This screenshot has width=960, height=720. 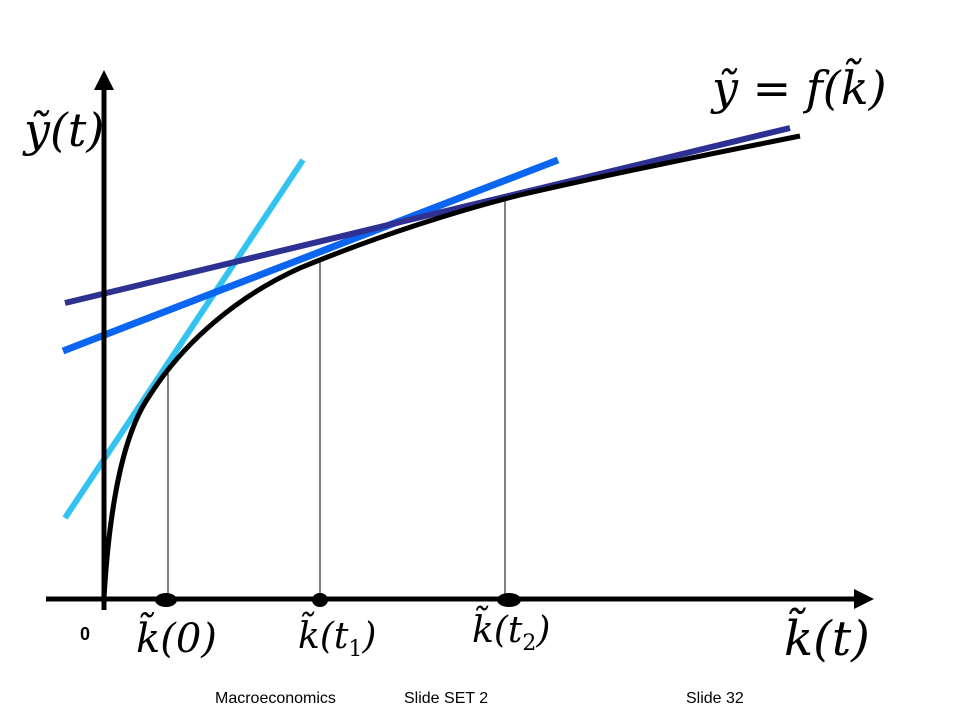 What do you see at coordinates (355, 649) in the screenshot?
I see `point-label-k1-sub: 1` at bounding box center [355, 649].